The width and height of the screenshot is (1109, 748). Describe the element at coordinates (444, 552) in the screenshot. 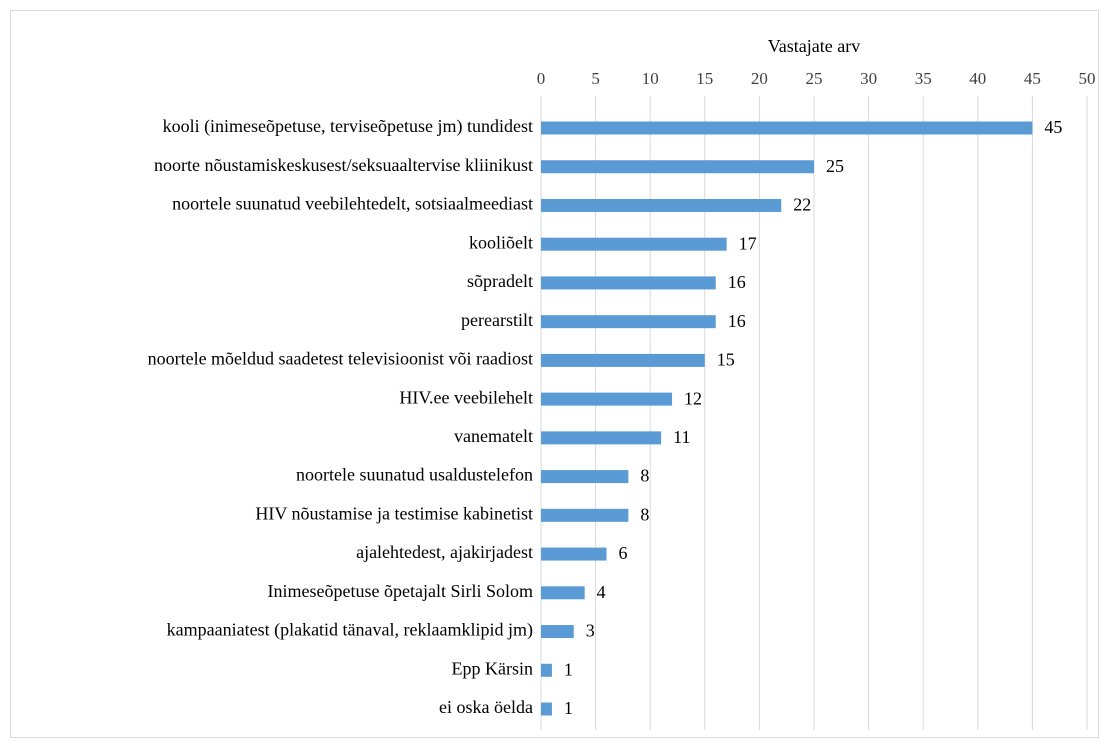

I see `y-tick-label: ajalehtedest, ajakirjadest` at that location.